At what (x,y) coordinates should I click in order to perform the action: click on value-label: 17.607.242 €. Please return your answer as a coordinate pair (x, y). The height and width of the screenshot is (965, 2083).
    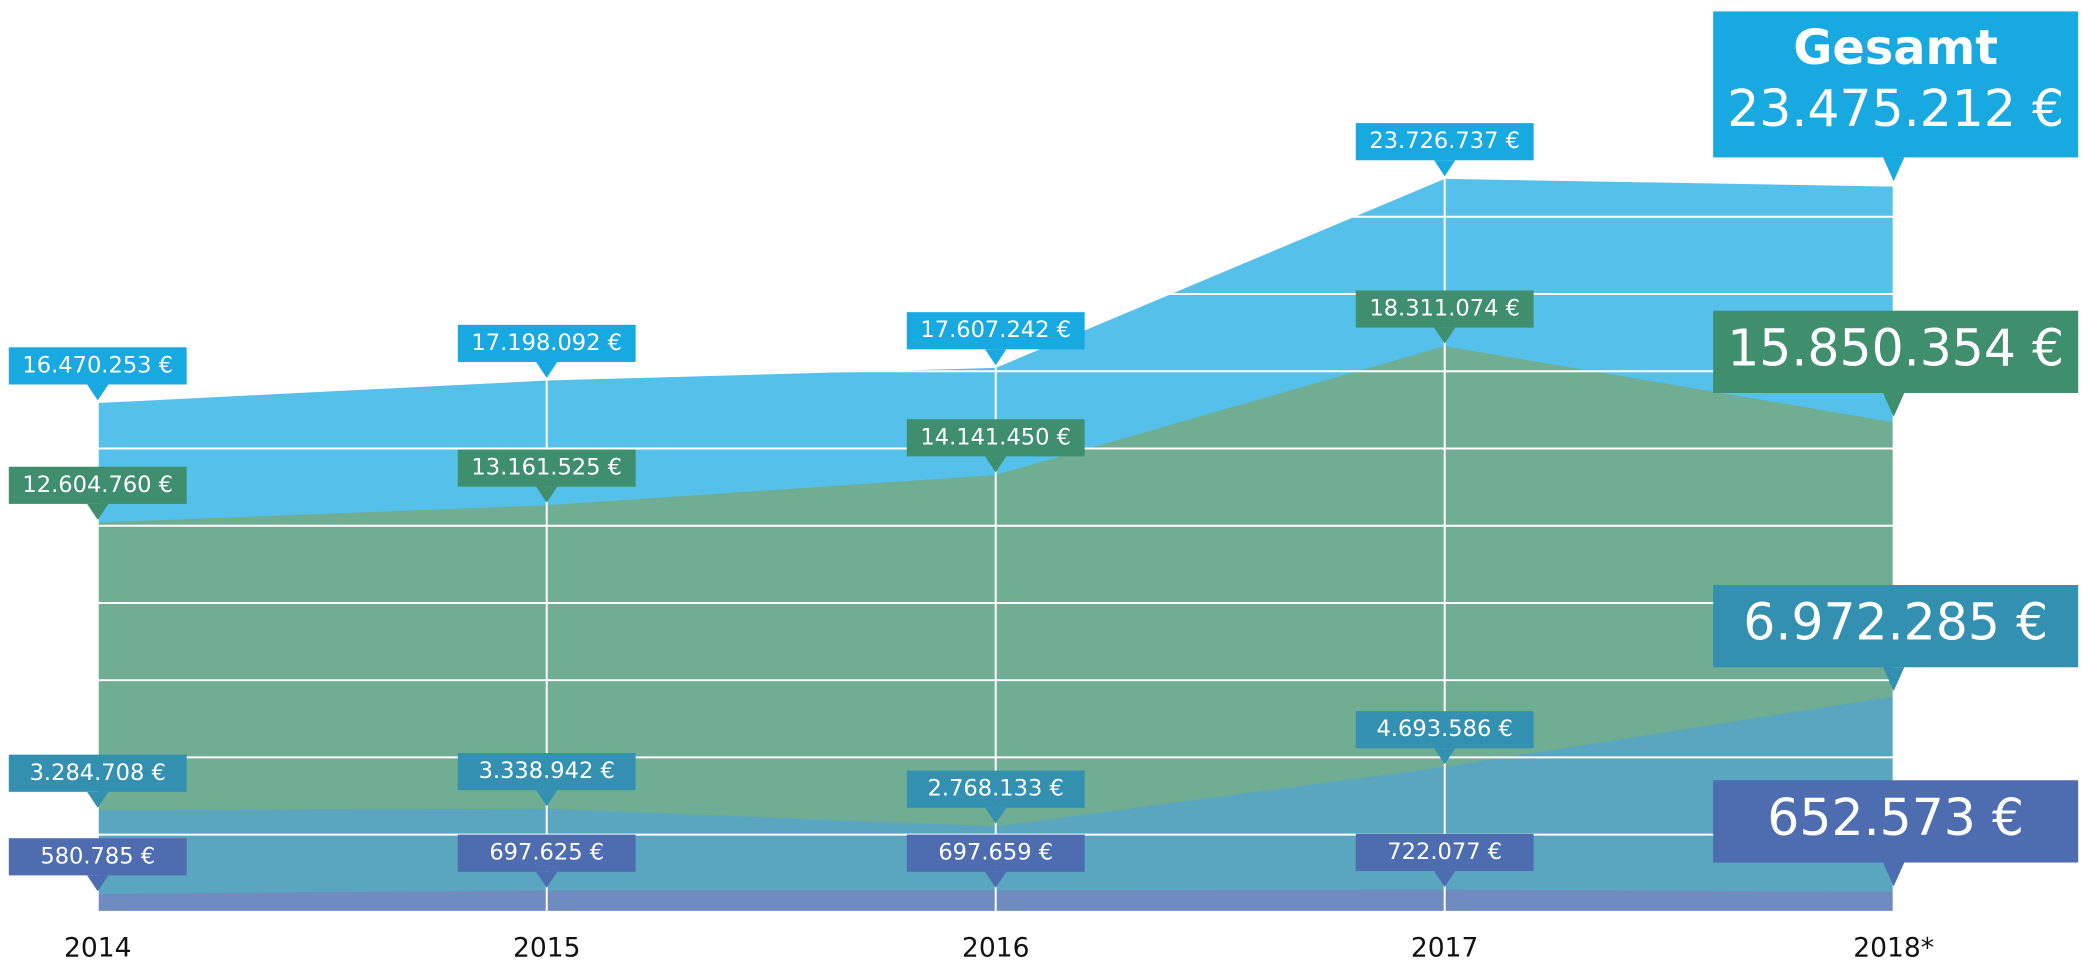
    Looking at the image, I should click on (995, 330).